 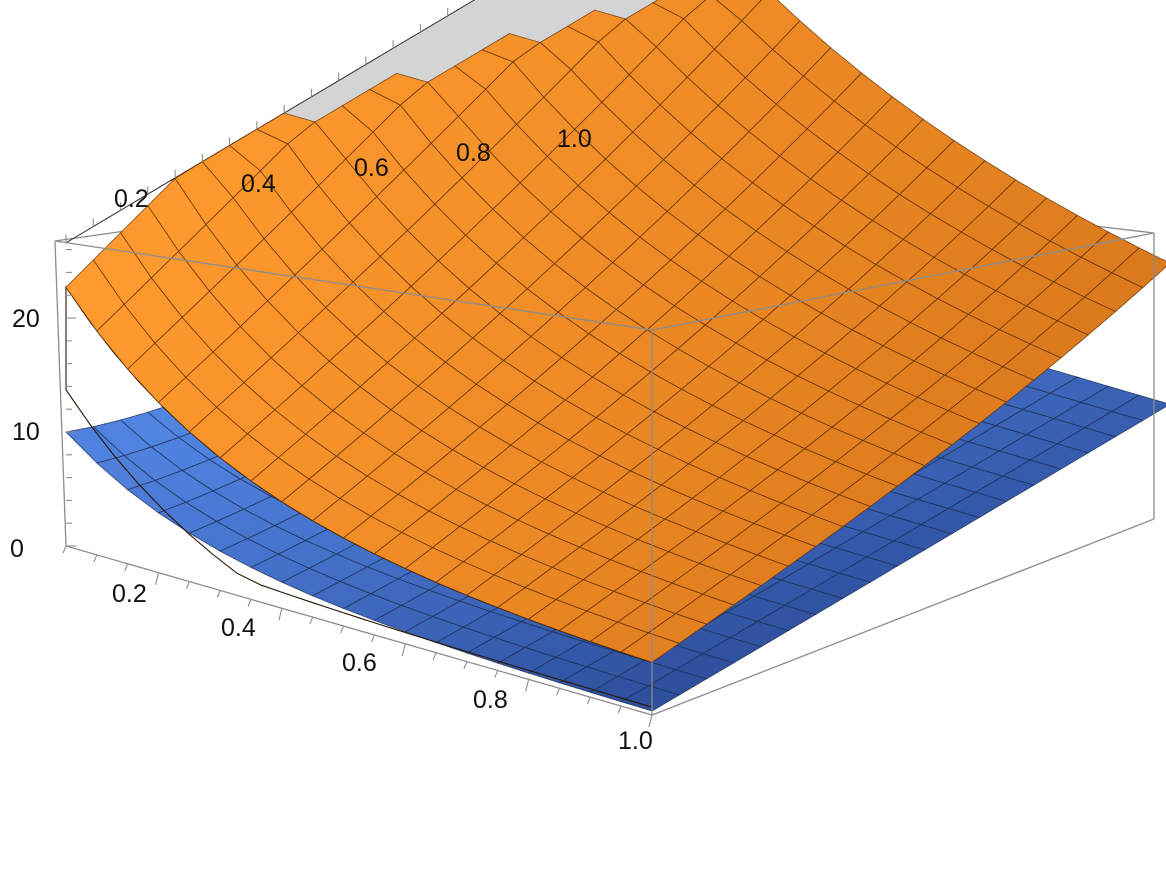 I want to click on y-tick-label: 0.8, so click(x=473, y=153).